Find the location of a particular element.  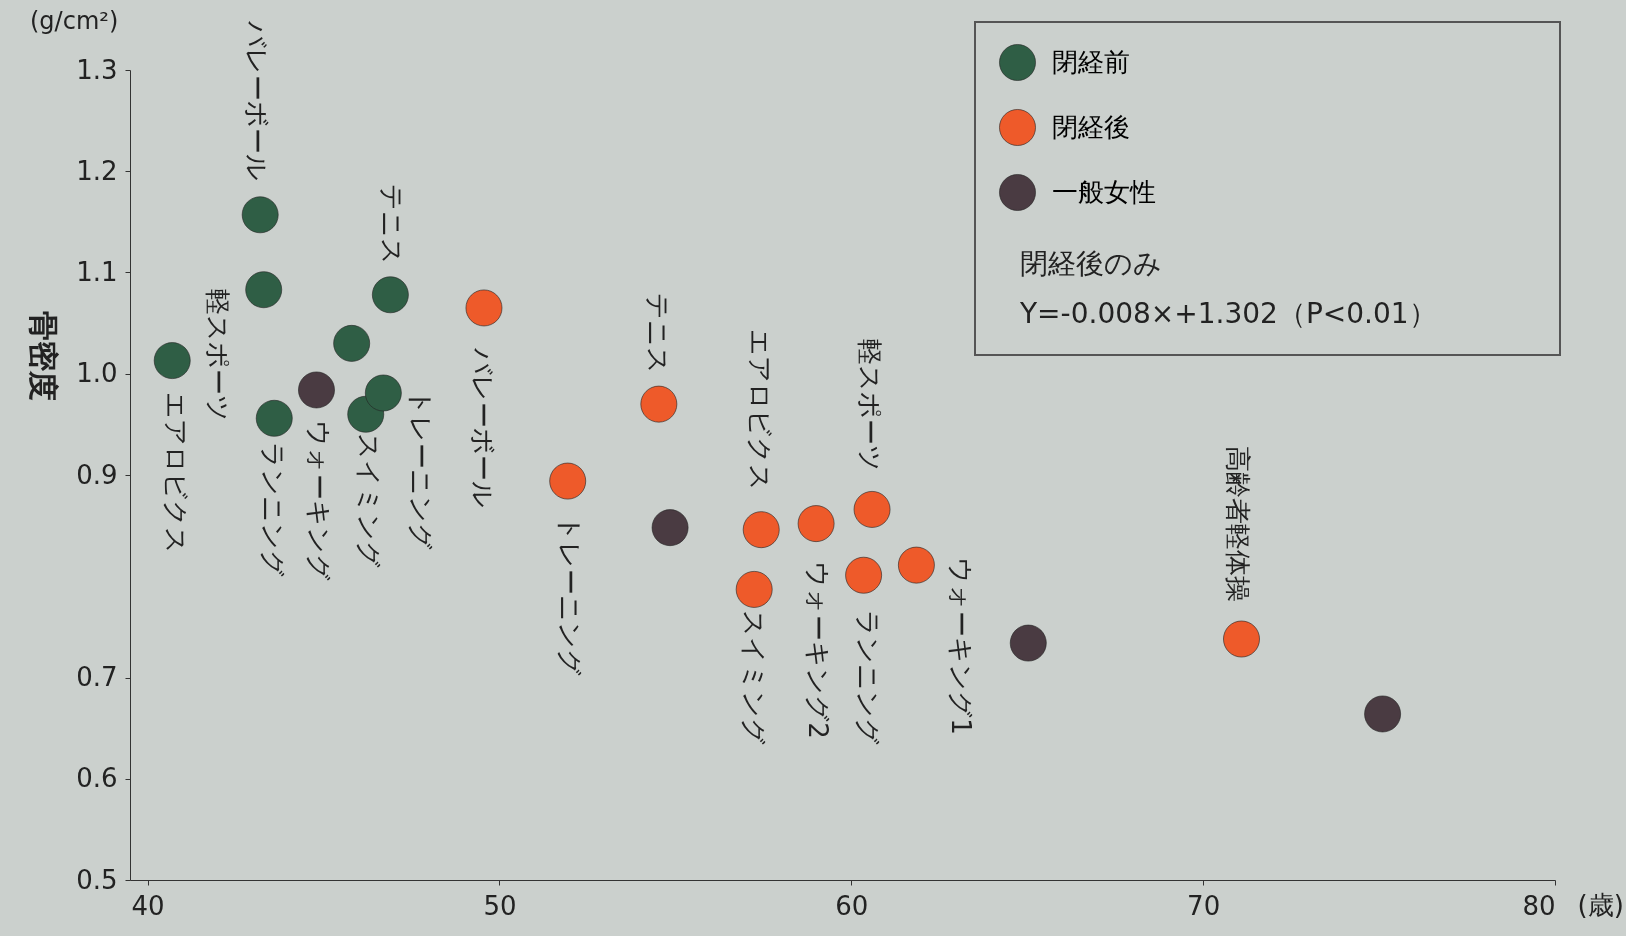

y-tick-label: 1.3 is located at coordinates (97, 69).